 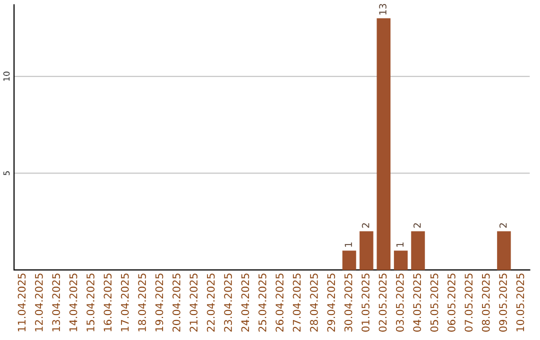 What do you see at coordinates (486, 303) in the screenshot?
I see `x-tick-label: 08.05.2025` at bounding box center [486, 303].